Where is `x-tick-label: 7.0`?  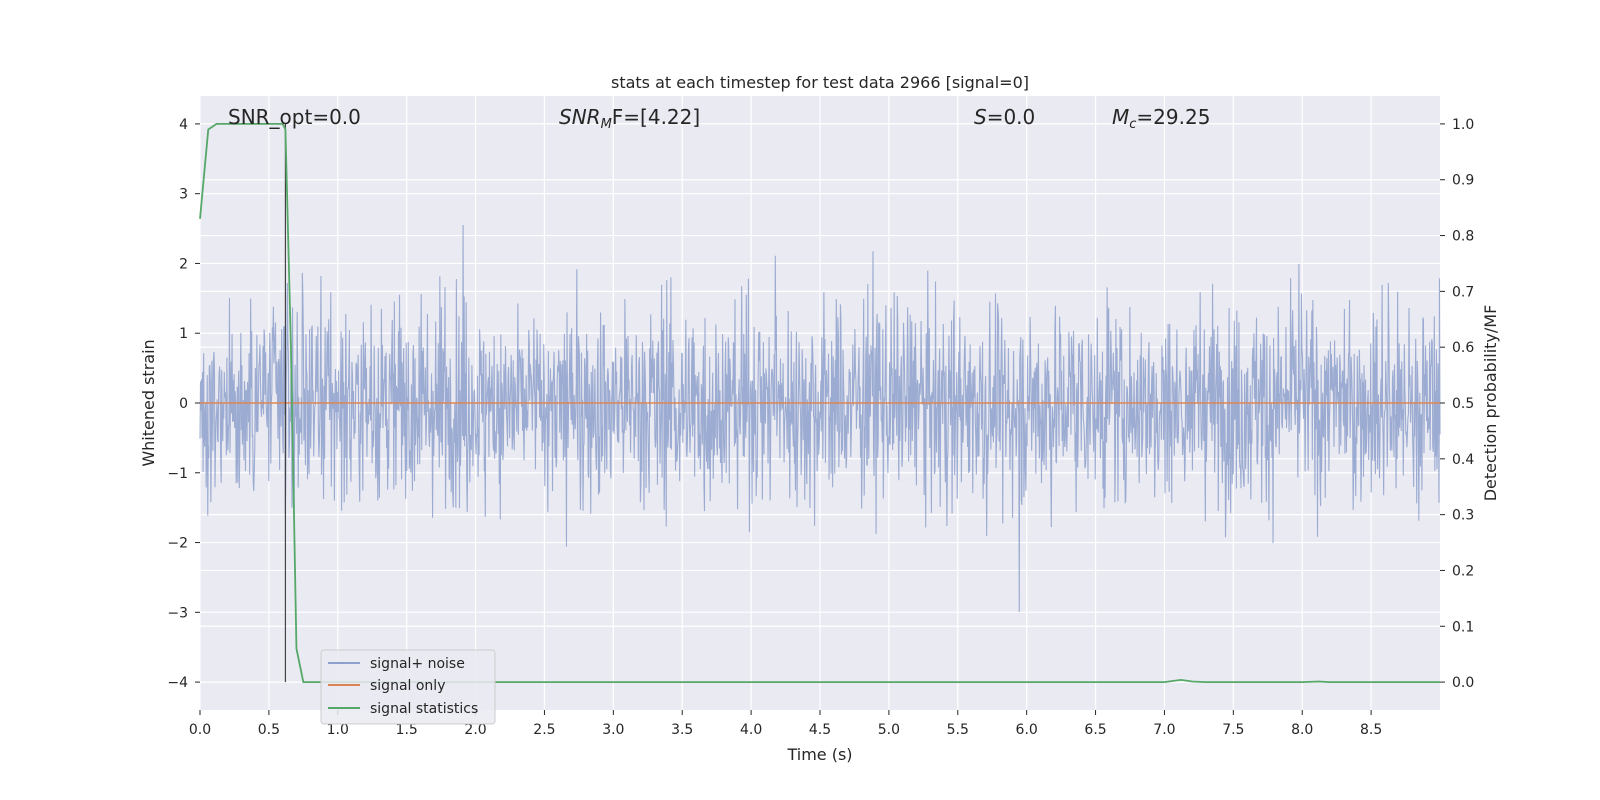 x-tick-label: 7.0 is located at coordinates (1164, 730).